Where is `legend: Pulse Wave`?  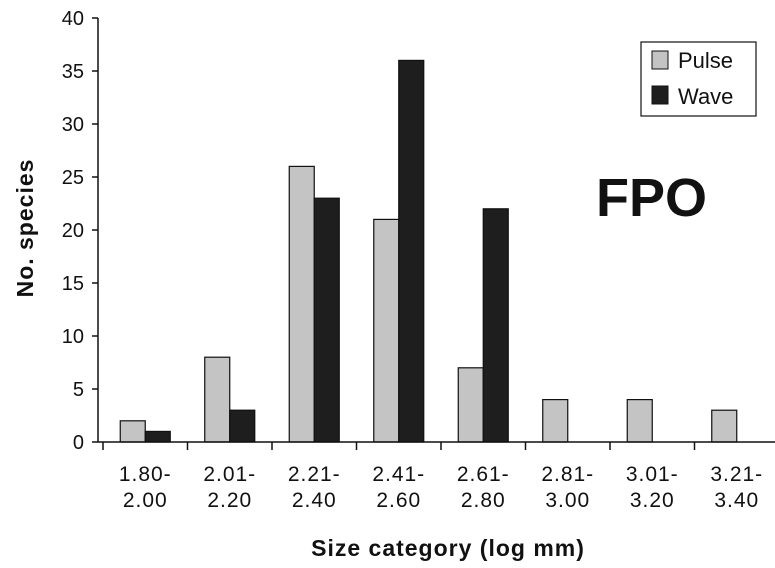 legend: Pulse Wave is located at coordinates (698, 79).